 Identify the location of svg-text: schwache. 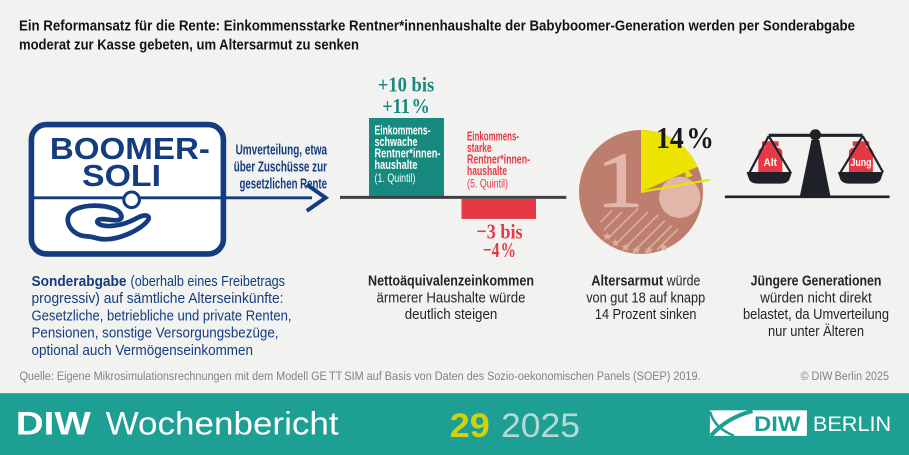
(396, 142).